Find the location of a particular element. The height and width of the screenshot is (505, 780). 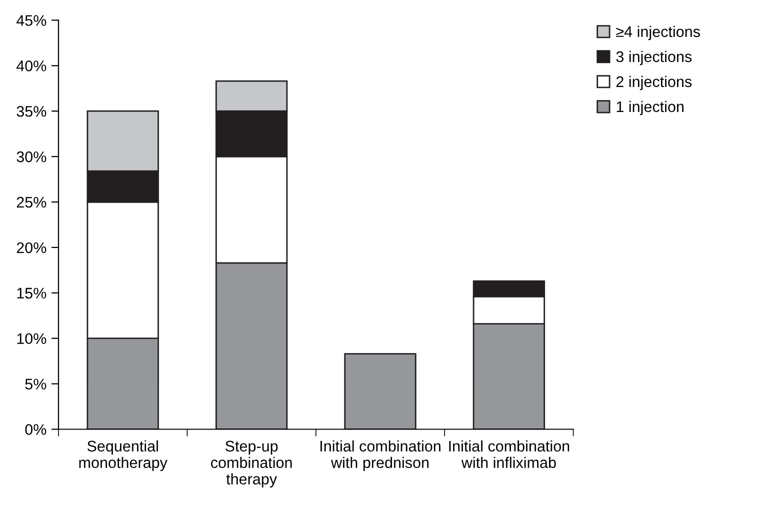

y-tick-label: 45% is located at coordinates (31, 20).